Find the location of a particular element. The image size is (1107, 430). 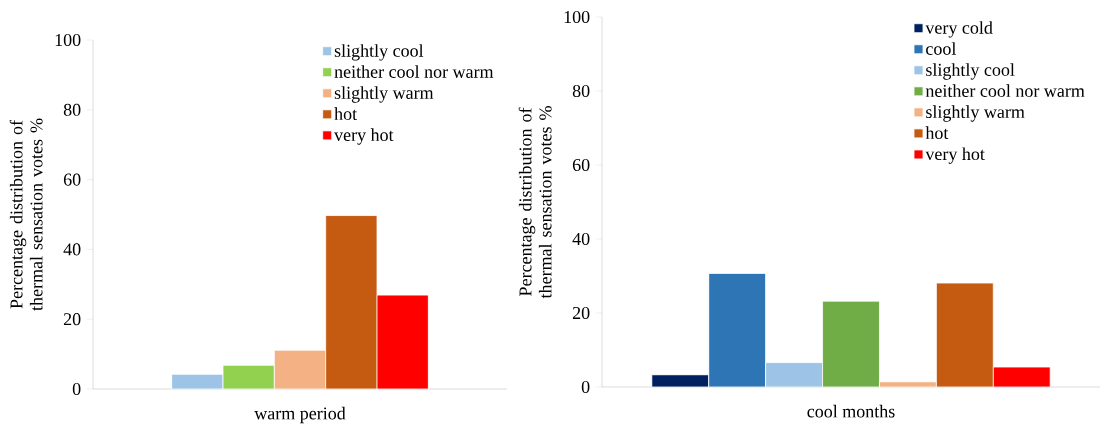

x-tick-label: warm period is located at coordinates (300, 415).